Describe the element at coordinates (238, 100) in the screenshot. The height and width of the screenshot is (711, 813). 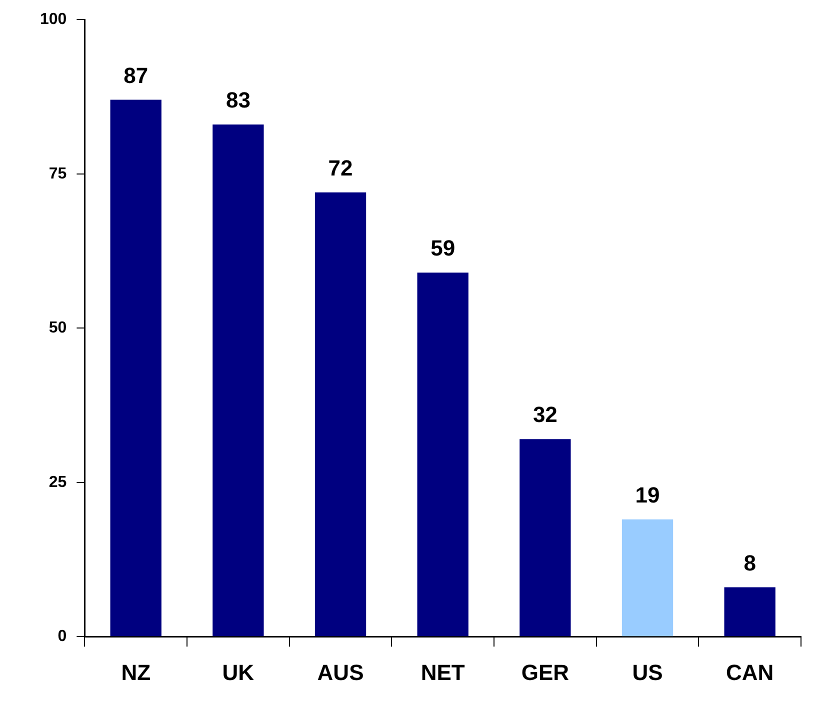
I see `data-label: 83` at that location.